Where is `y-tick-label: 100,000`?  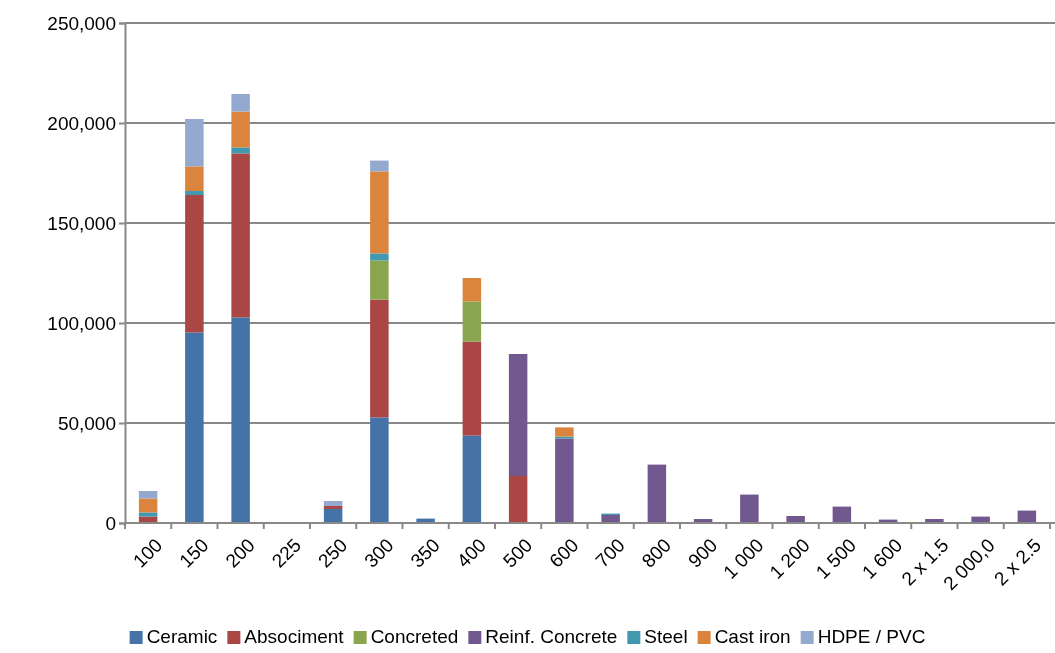 y-tick-label: 100,000 is located at coordinates (81, 323).